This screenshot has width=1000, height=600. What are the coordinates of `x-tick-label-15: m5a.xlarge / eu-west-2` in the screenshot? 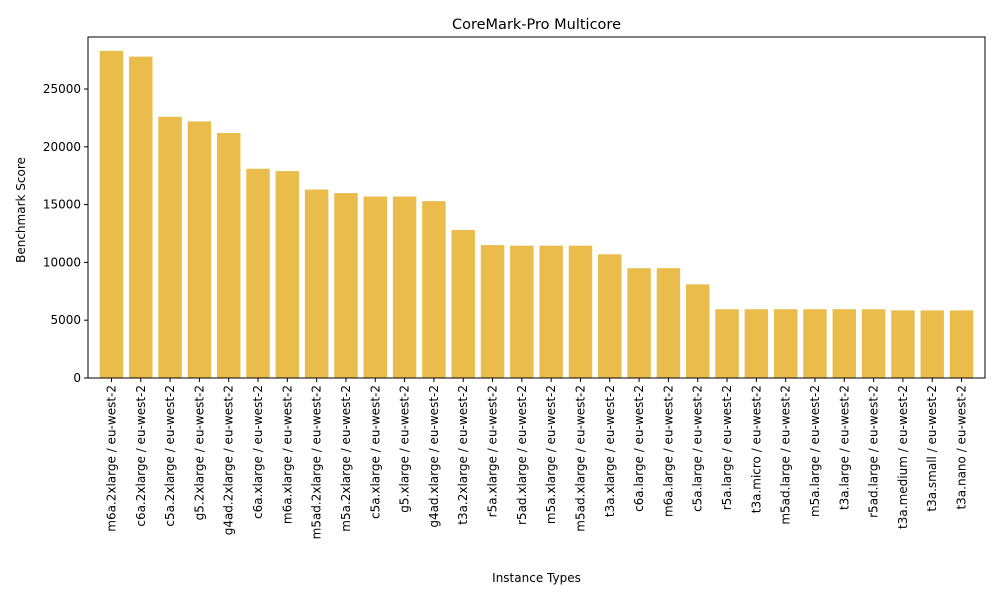 It's located at (551, 454).